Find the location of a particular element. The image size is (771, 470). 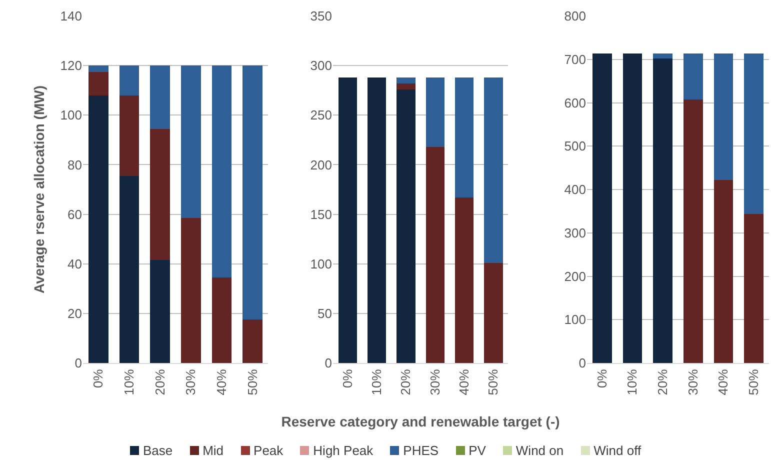

legend-label: Peak is located at coordinates (269, 450).